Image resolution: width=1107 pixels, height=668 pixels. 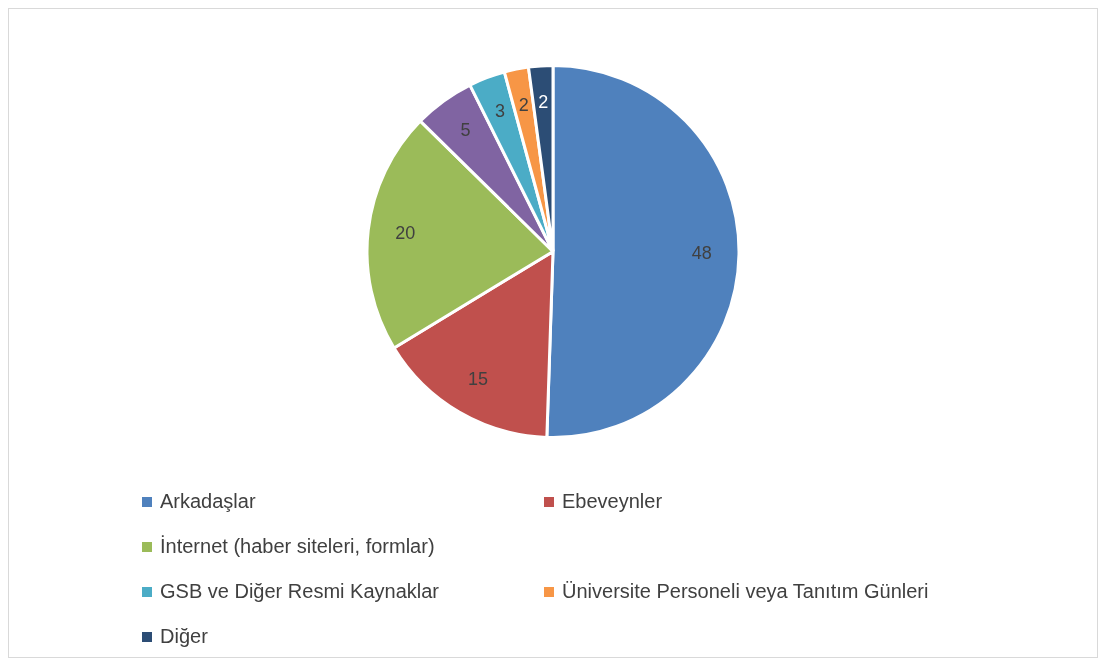 I want to click on data-label: 20, so click(x=405, y=233).